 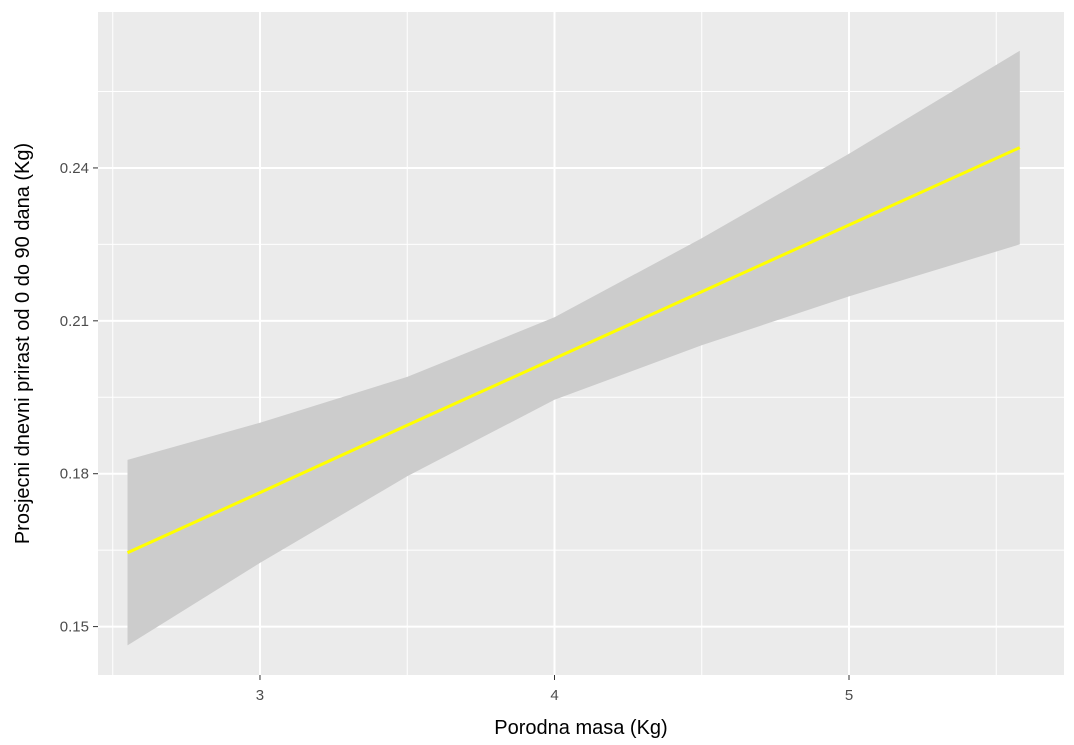 I want to click on y-tick-label: 0.18, so click(x=74, y=474).